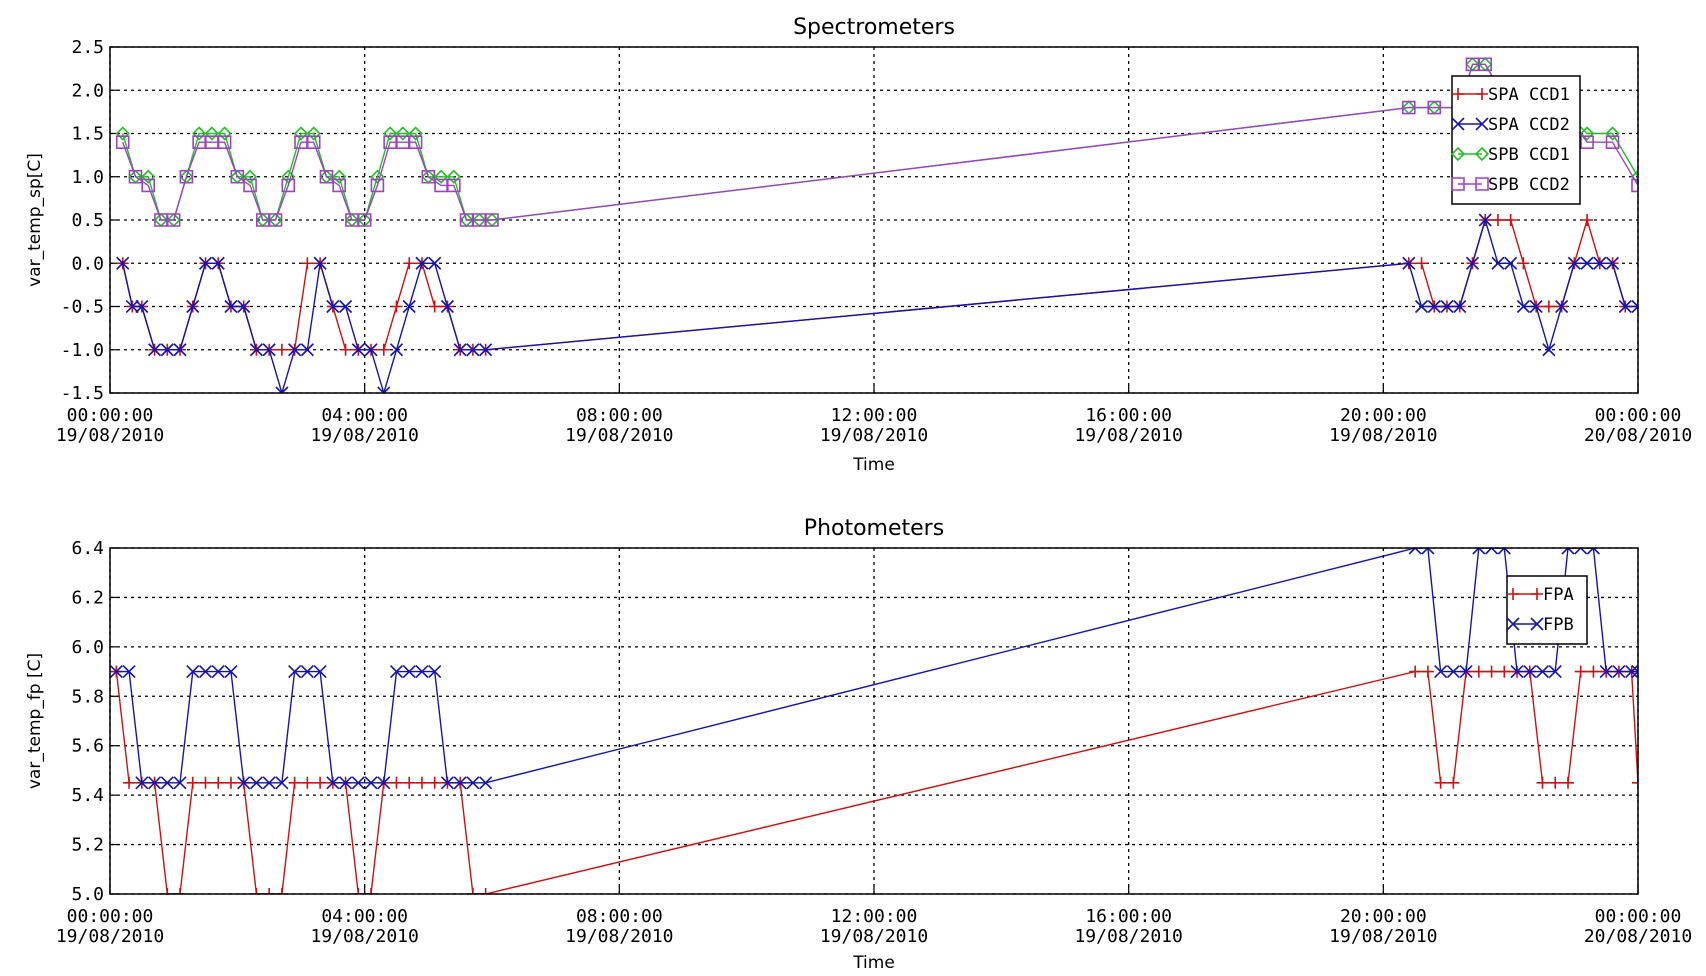 This screenshot has width=1706, height=976. I want to click on legend-label: FPA, so click(1558, 595).